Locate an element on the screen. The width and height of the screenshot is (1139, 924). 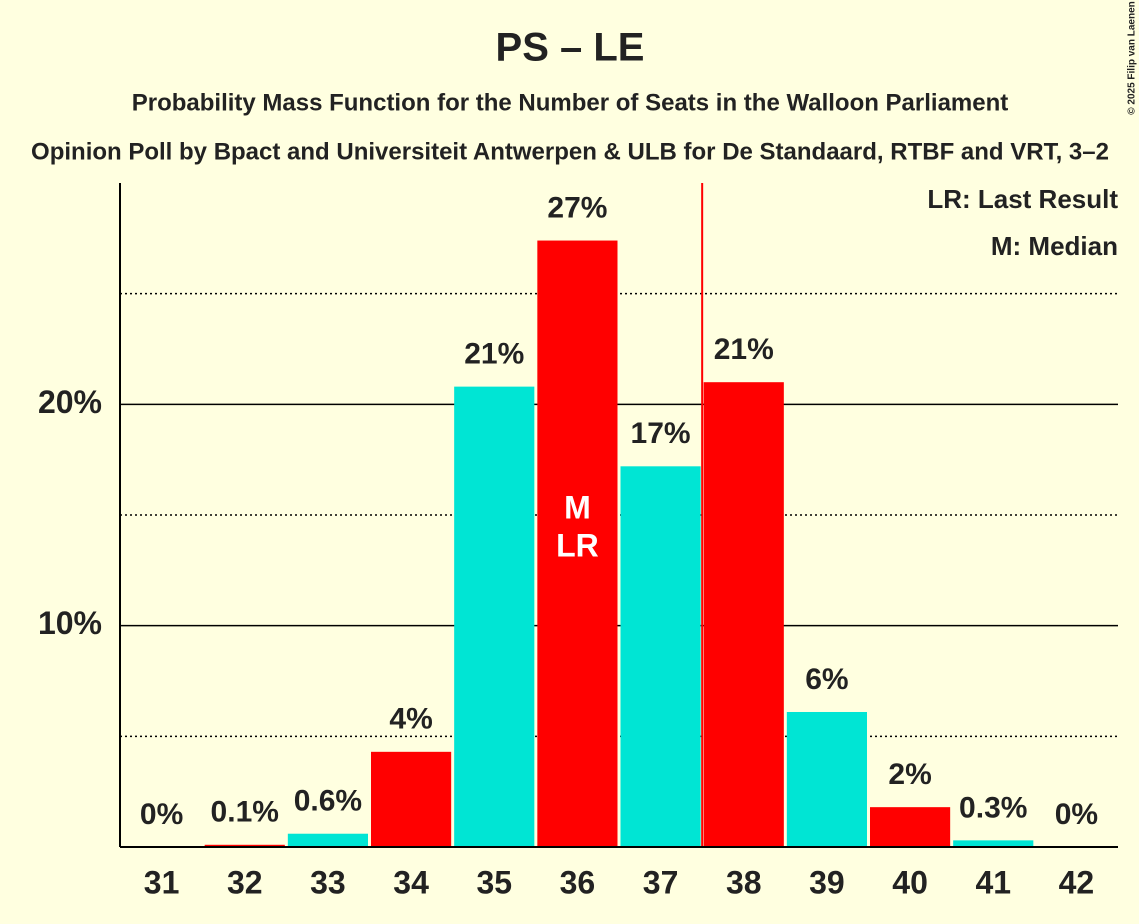
value-label: 27% is located at coordinates (577, 207).